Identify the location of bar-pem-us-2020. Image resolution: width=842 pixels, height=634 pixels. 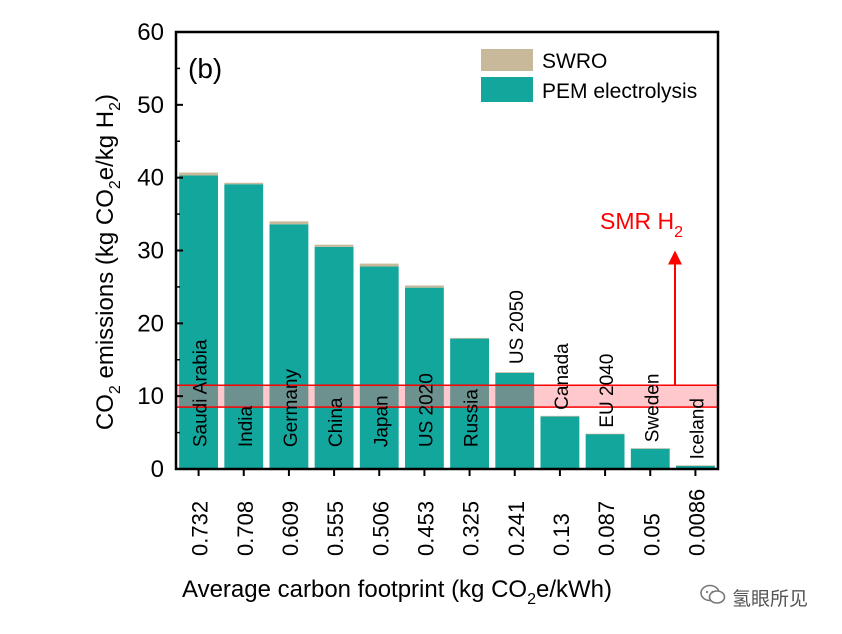
(424, 378).